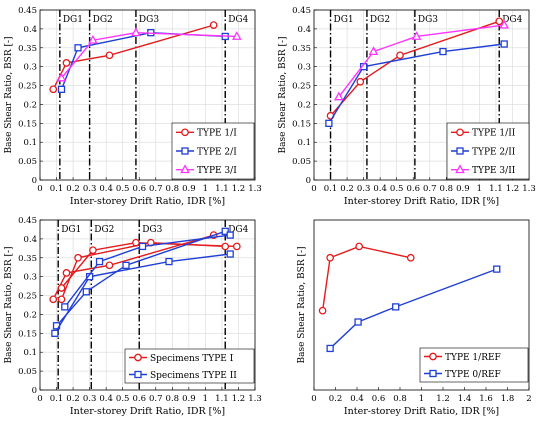  I want to click on x-tick-label: 0.3, so click(364, 189).